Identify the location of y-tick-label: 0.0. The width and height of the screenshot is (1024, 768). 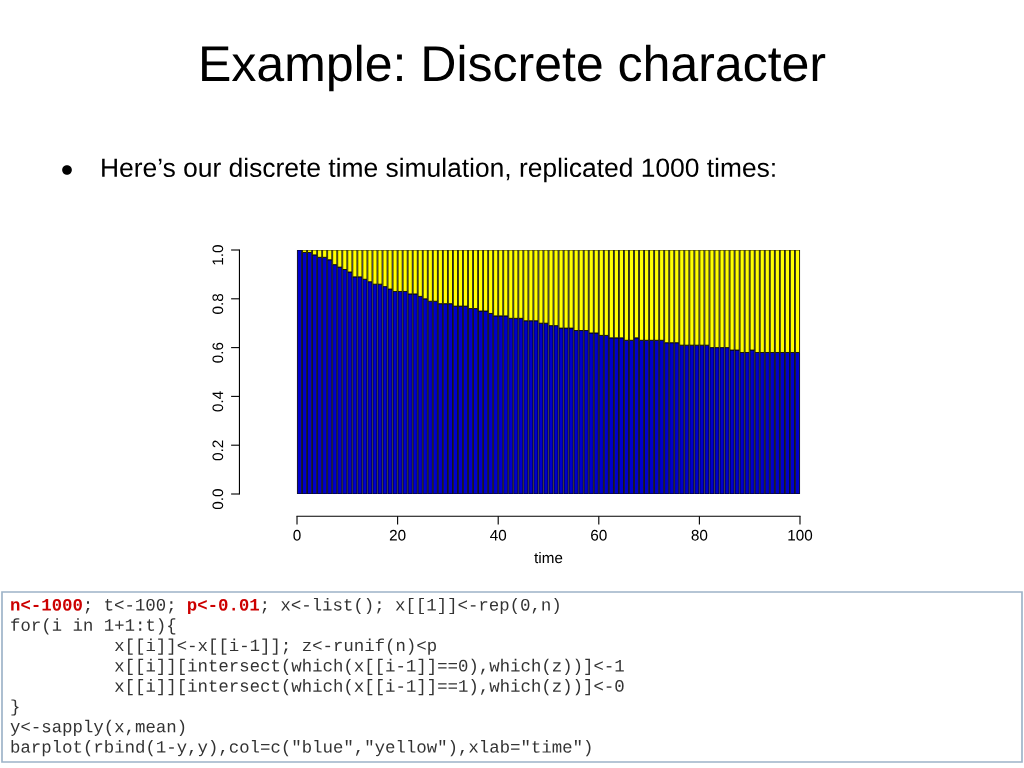
(218, 499).